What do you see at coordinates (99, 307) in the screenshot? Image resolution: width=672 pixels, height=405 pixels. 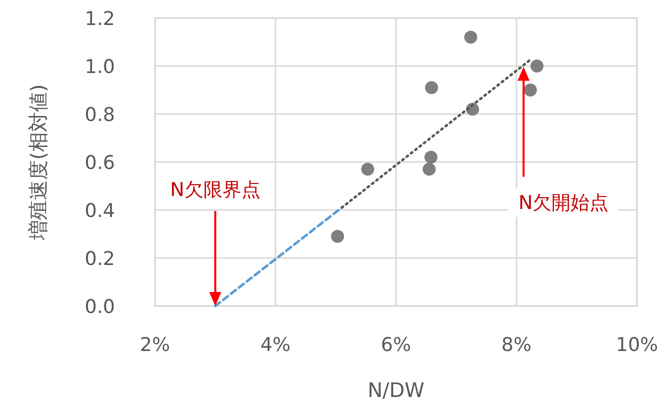 I see `y-tick-label: 0.0` at bounding box center [99, 307].